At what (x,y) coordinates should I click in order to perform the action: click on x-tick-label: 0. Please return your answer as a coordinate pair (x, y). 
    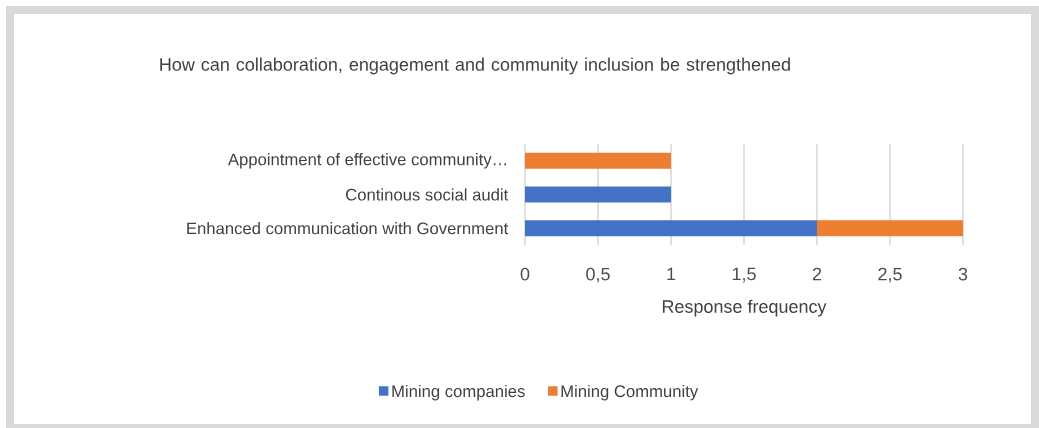
    Looking at the image, I should click on (525, 274).